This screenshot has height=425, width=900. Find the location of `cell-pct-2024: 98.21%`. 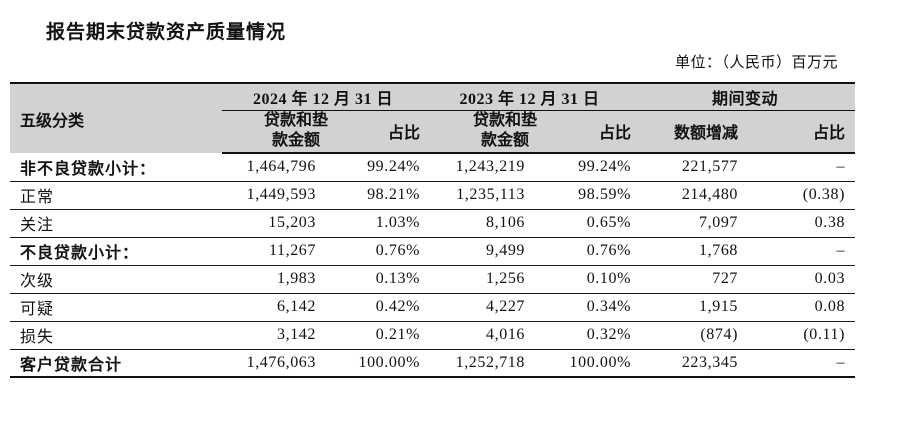

cell-pct-2024: 98.21% is located at coordinates (372, 195).